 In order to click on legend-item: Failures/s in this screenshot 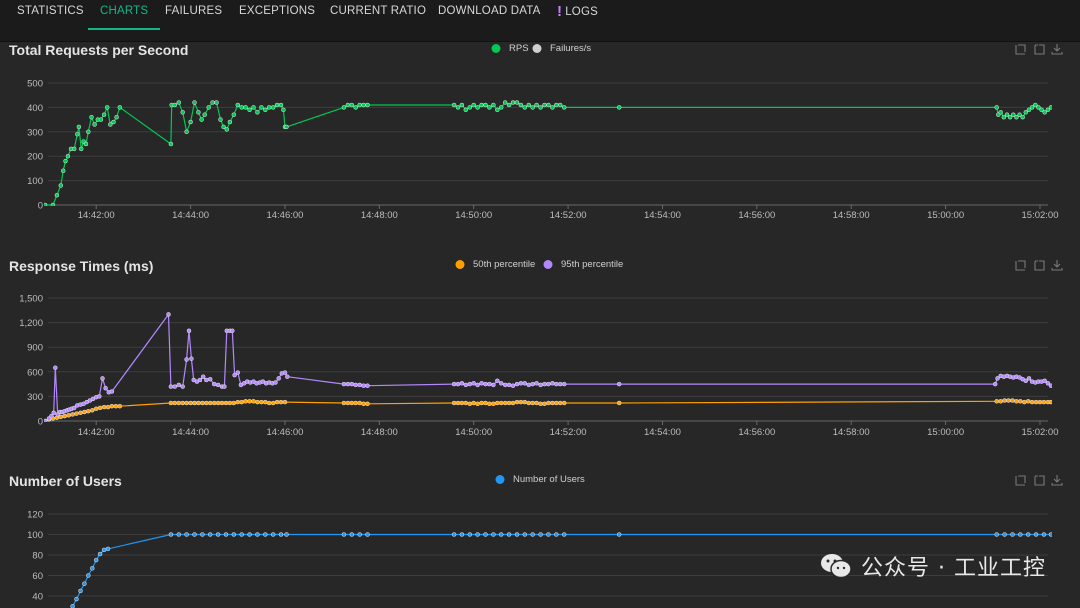, I will do `click(562, 48)`.